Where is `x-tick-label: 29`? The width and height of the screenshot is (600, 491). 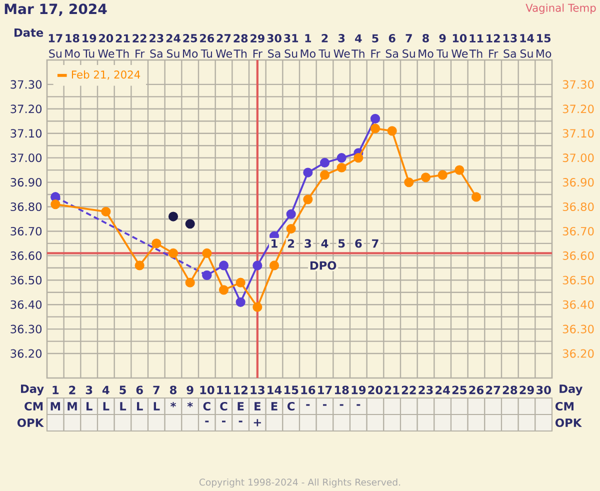 x-tick-label: 29 is located at coordinates (527, 390).